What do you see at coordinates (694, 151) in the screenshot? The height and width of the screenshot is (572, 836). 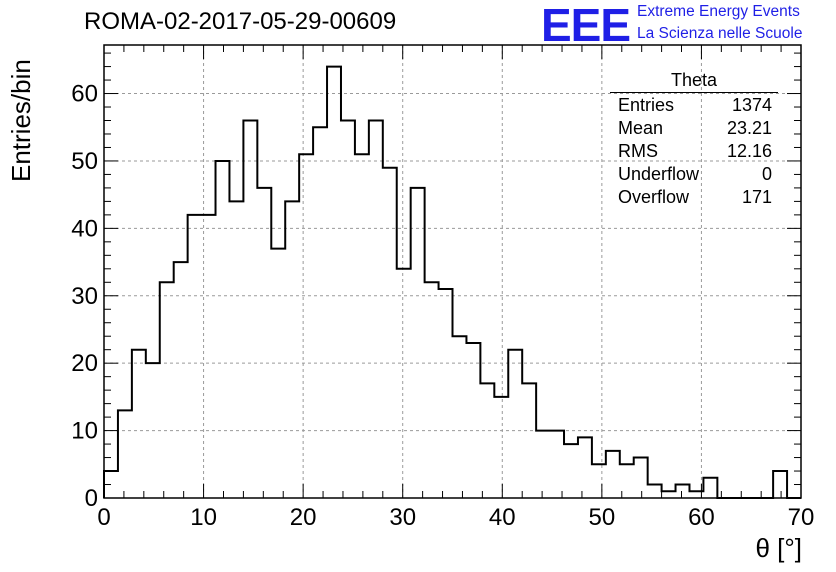 I see `stat-row-rms: RMS 12.16` at bounding box center [694, 151].